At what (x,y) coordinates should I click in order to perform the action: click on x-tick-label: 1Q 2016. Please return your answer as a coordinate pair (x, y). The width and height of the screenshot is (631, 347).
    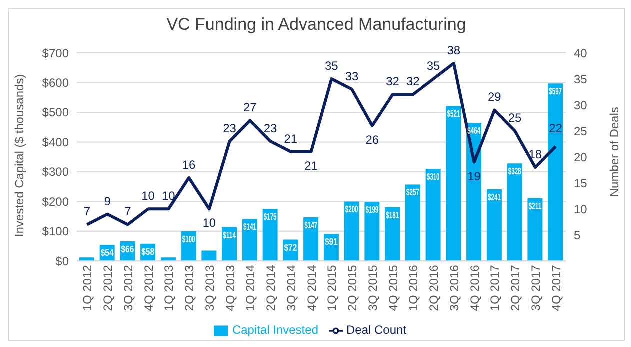
    Looking at the image, I should click on (413, 288).